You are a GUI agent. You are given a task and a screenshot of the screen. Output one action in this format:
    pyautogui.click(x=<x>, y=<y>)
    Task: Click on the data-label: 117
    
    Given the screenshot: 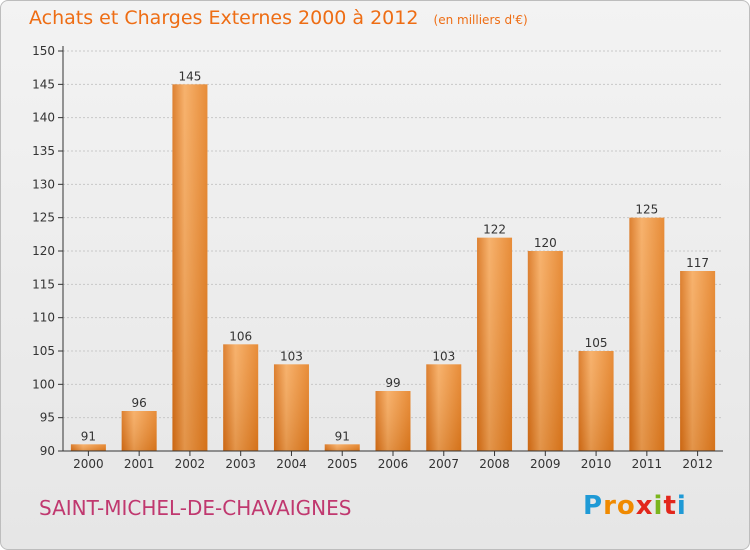 What is the action you would take?
    pyautogui.click(x=697, y=263)
    